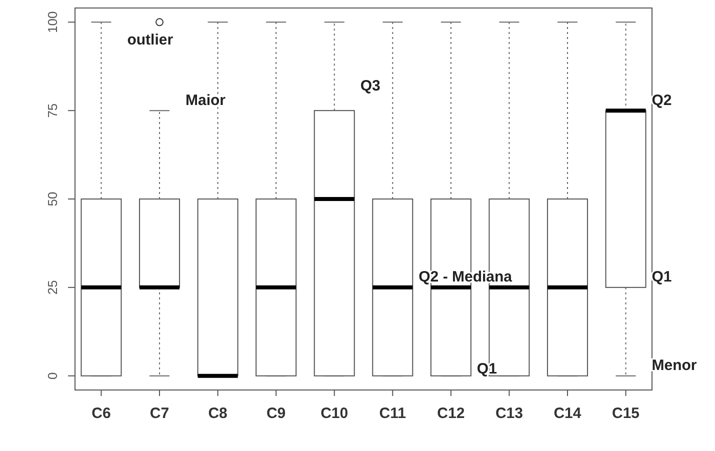  I want to click on x-tick-label: C14, so click(568, 413).